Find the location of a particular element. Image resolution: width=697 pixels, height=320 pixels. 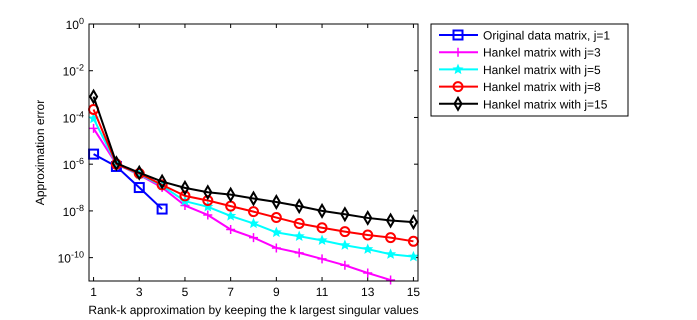

x-tick-label: 5 is located at coordinates (185, 292).